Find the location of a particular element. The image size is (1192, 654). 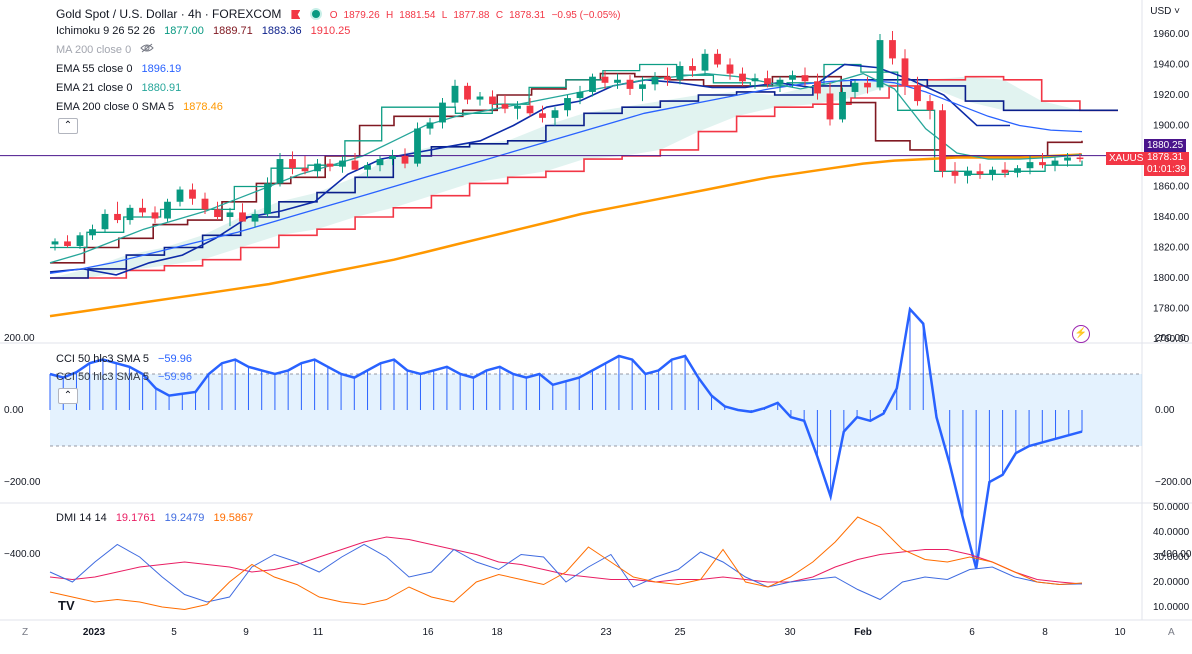

legend-ema55-label: EMA 55 close 0 is located at coordinates (94, 69).